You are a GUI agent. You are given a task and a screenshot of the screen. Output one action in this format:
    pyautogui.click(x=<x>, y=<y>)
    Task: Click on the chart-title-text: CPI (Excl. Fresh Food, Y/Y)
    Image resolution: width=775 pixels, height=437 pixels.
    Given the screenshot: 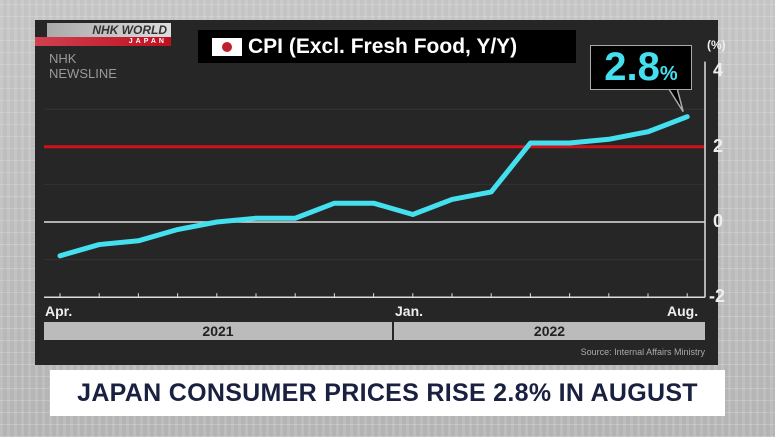 What is the action you would take?
    pyautogui.click(x=383, y=46)
    